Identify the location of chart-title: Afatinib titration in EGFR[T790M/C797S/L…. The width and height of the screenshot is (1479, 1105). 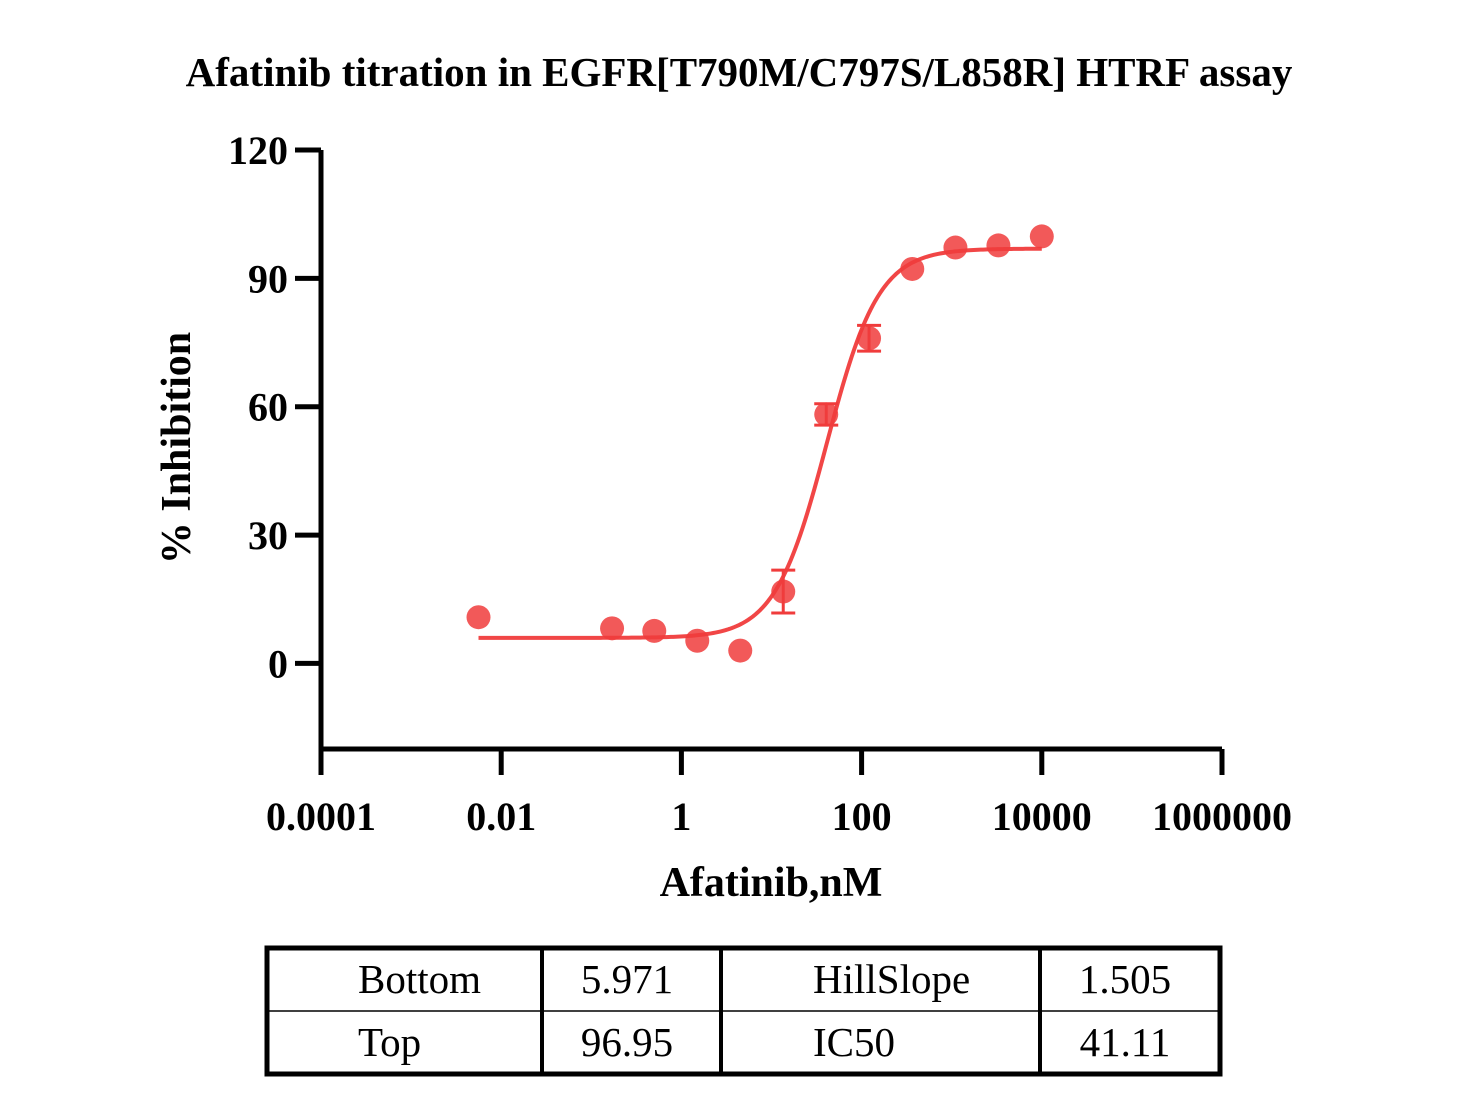
(739, 72).